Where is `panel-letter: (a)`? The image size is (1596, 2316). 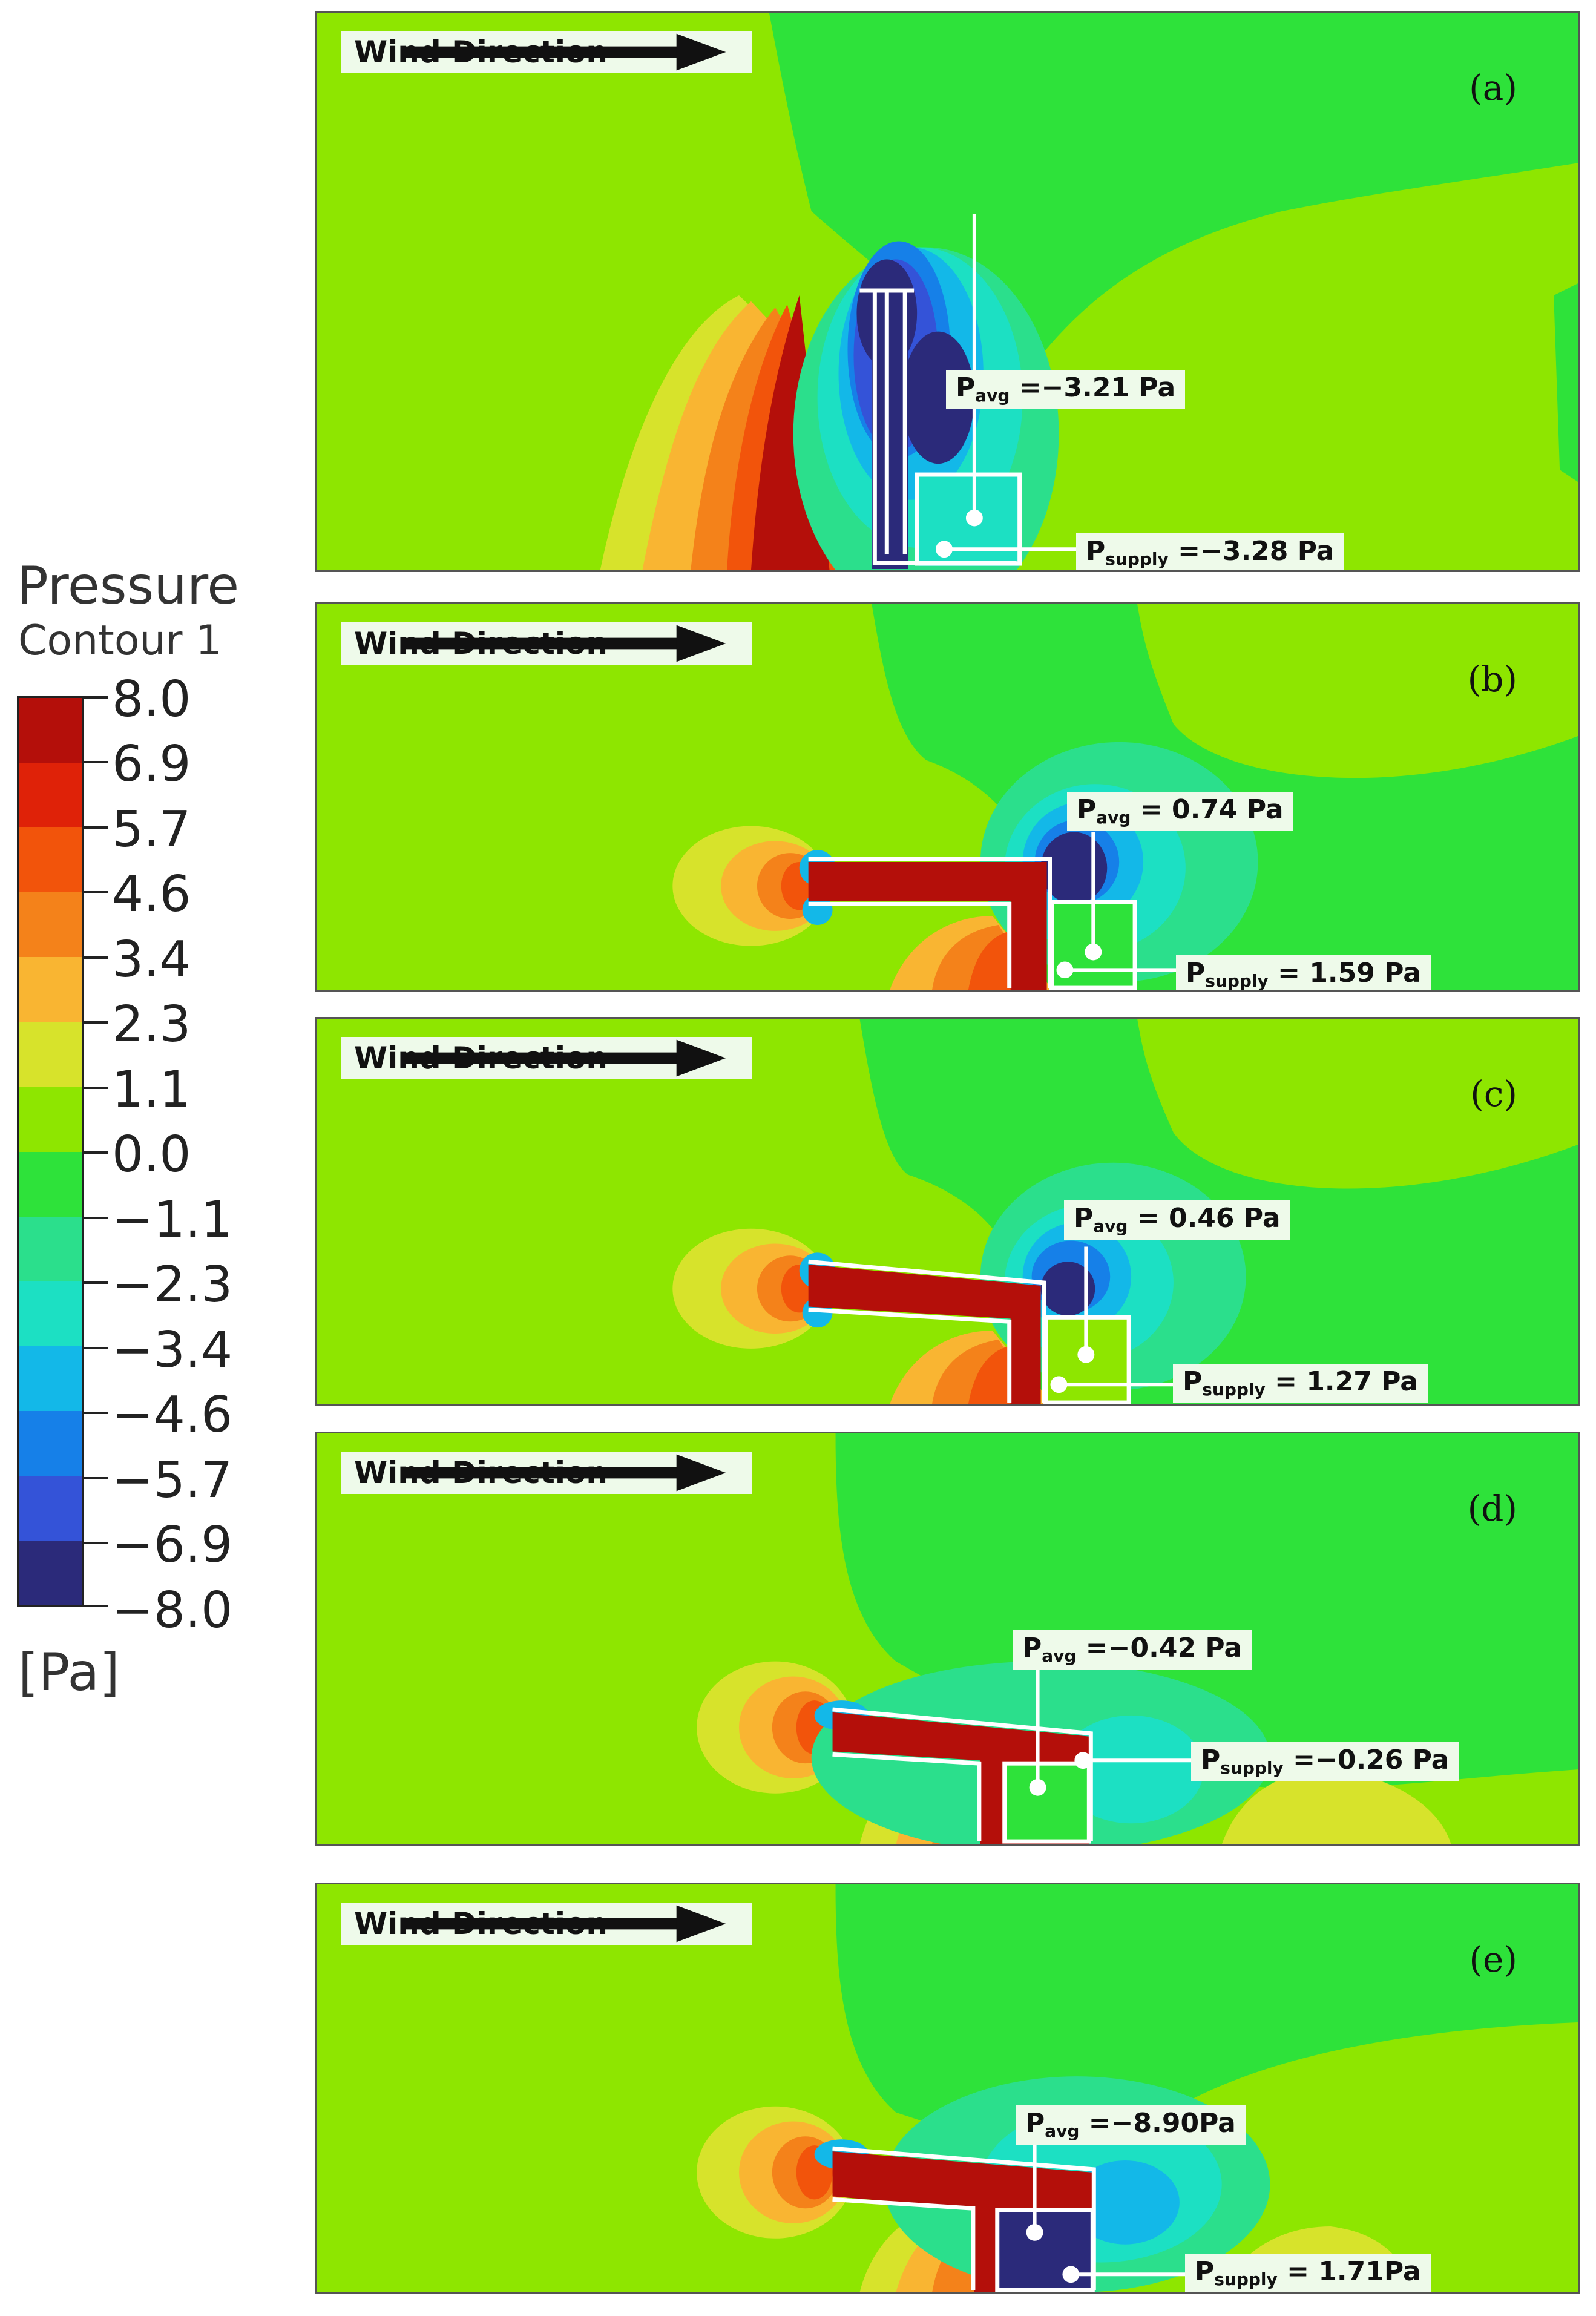
panel-letter: (a) is located at coordinates (1493, 87).